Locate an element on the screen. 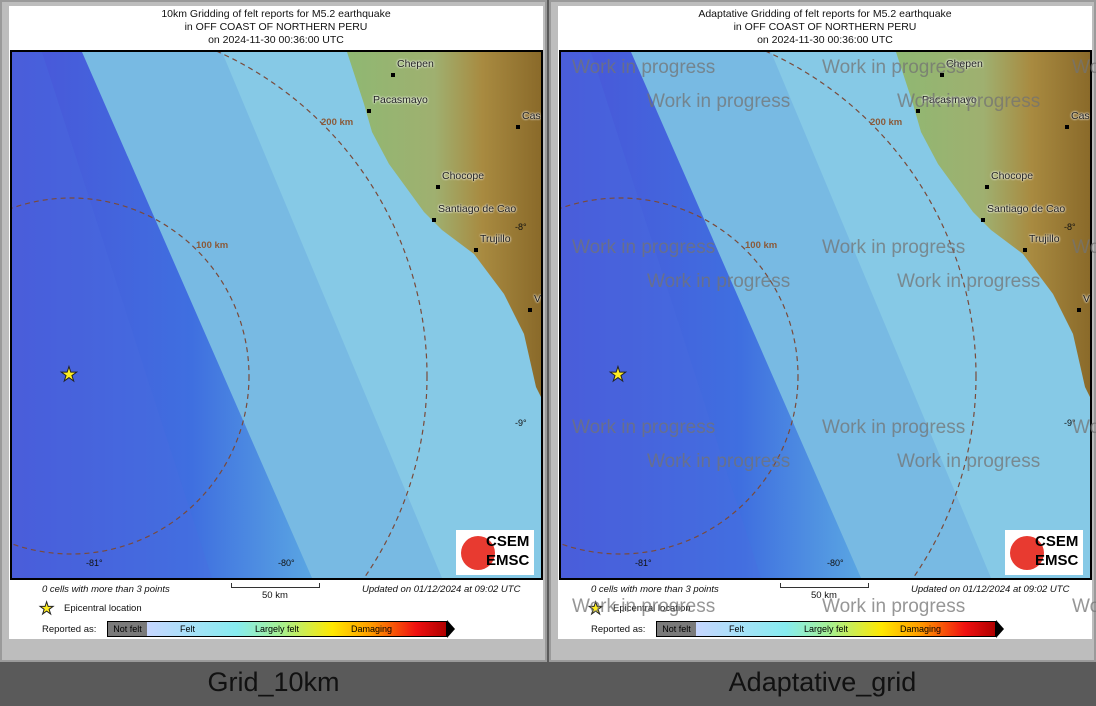  panel-caption: Adaptative_grid is located at coordinates (822, 682).